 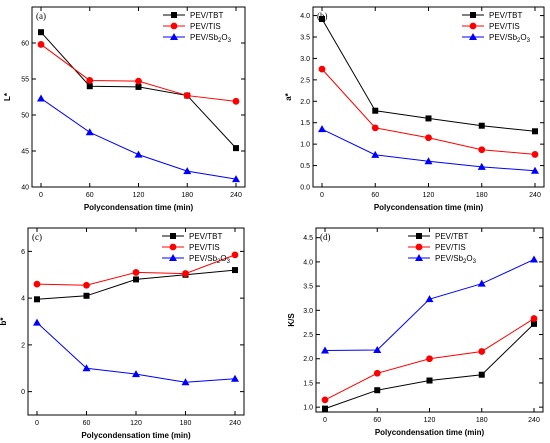 What do you see at coordinates (23, 345) in the screenshot?
I see `y-tick-label: 2` at bounding box center [23, 345].